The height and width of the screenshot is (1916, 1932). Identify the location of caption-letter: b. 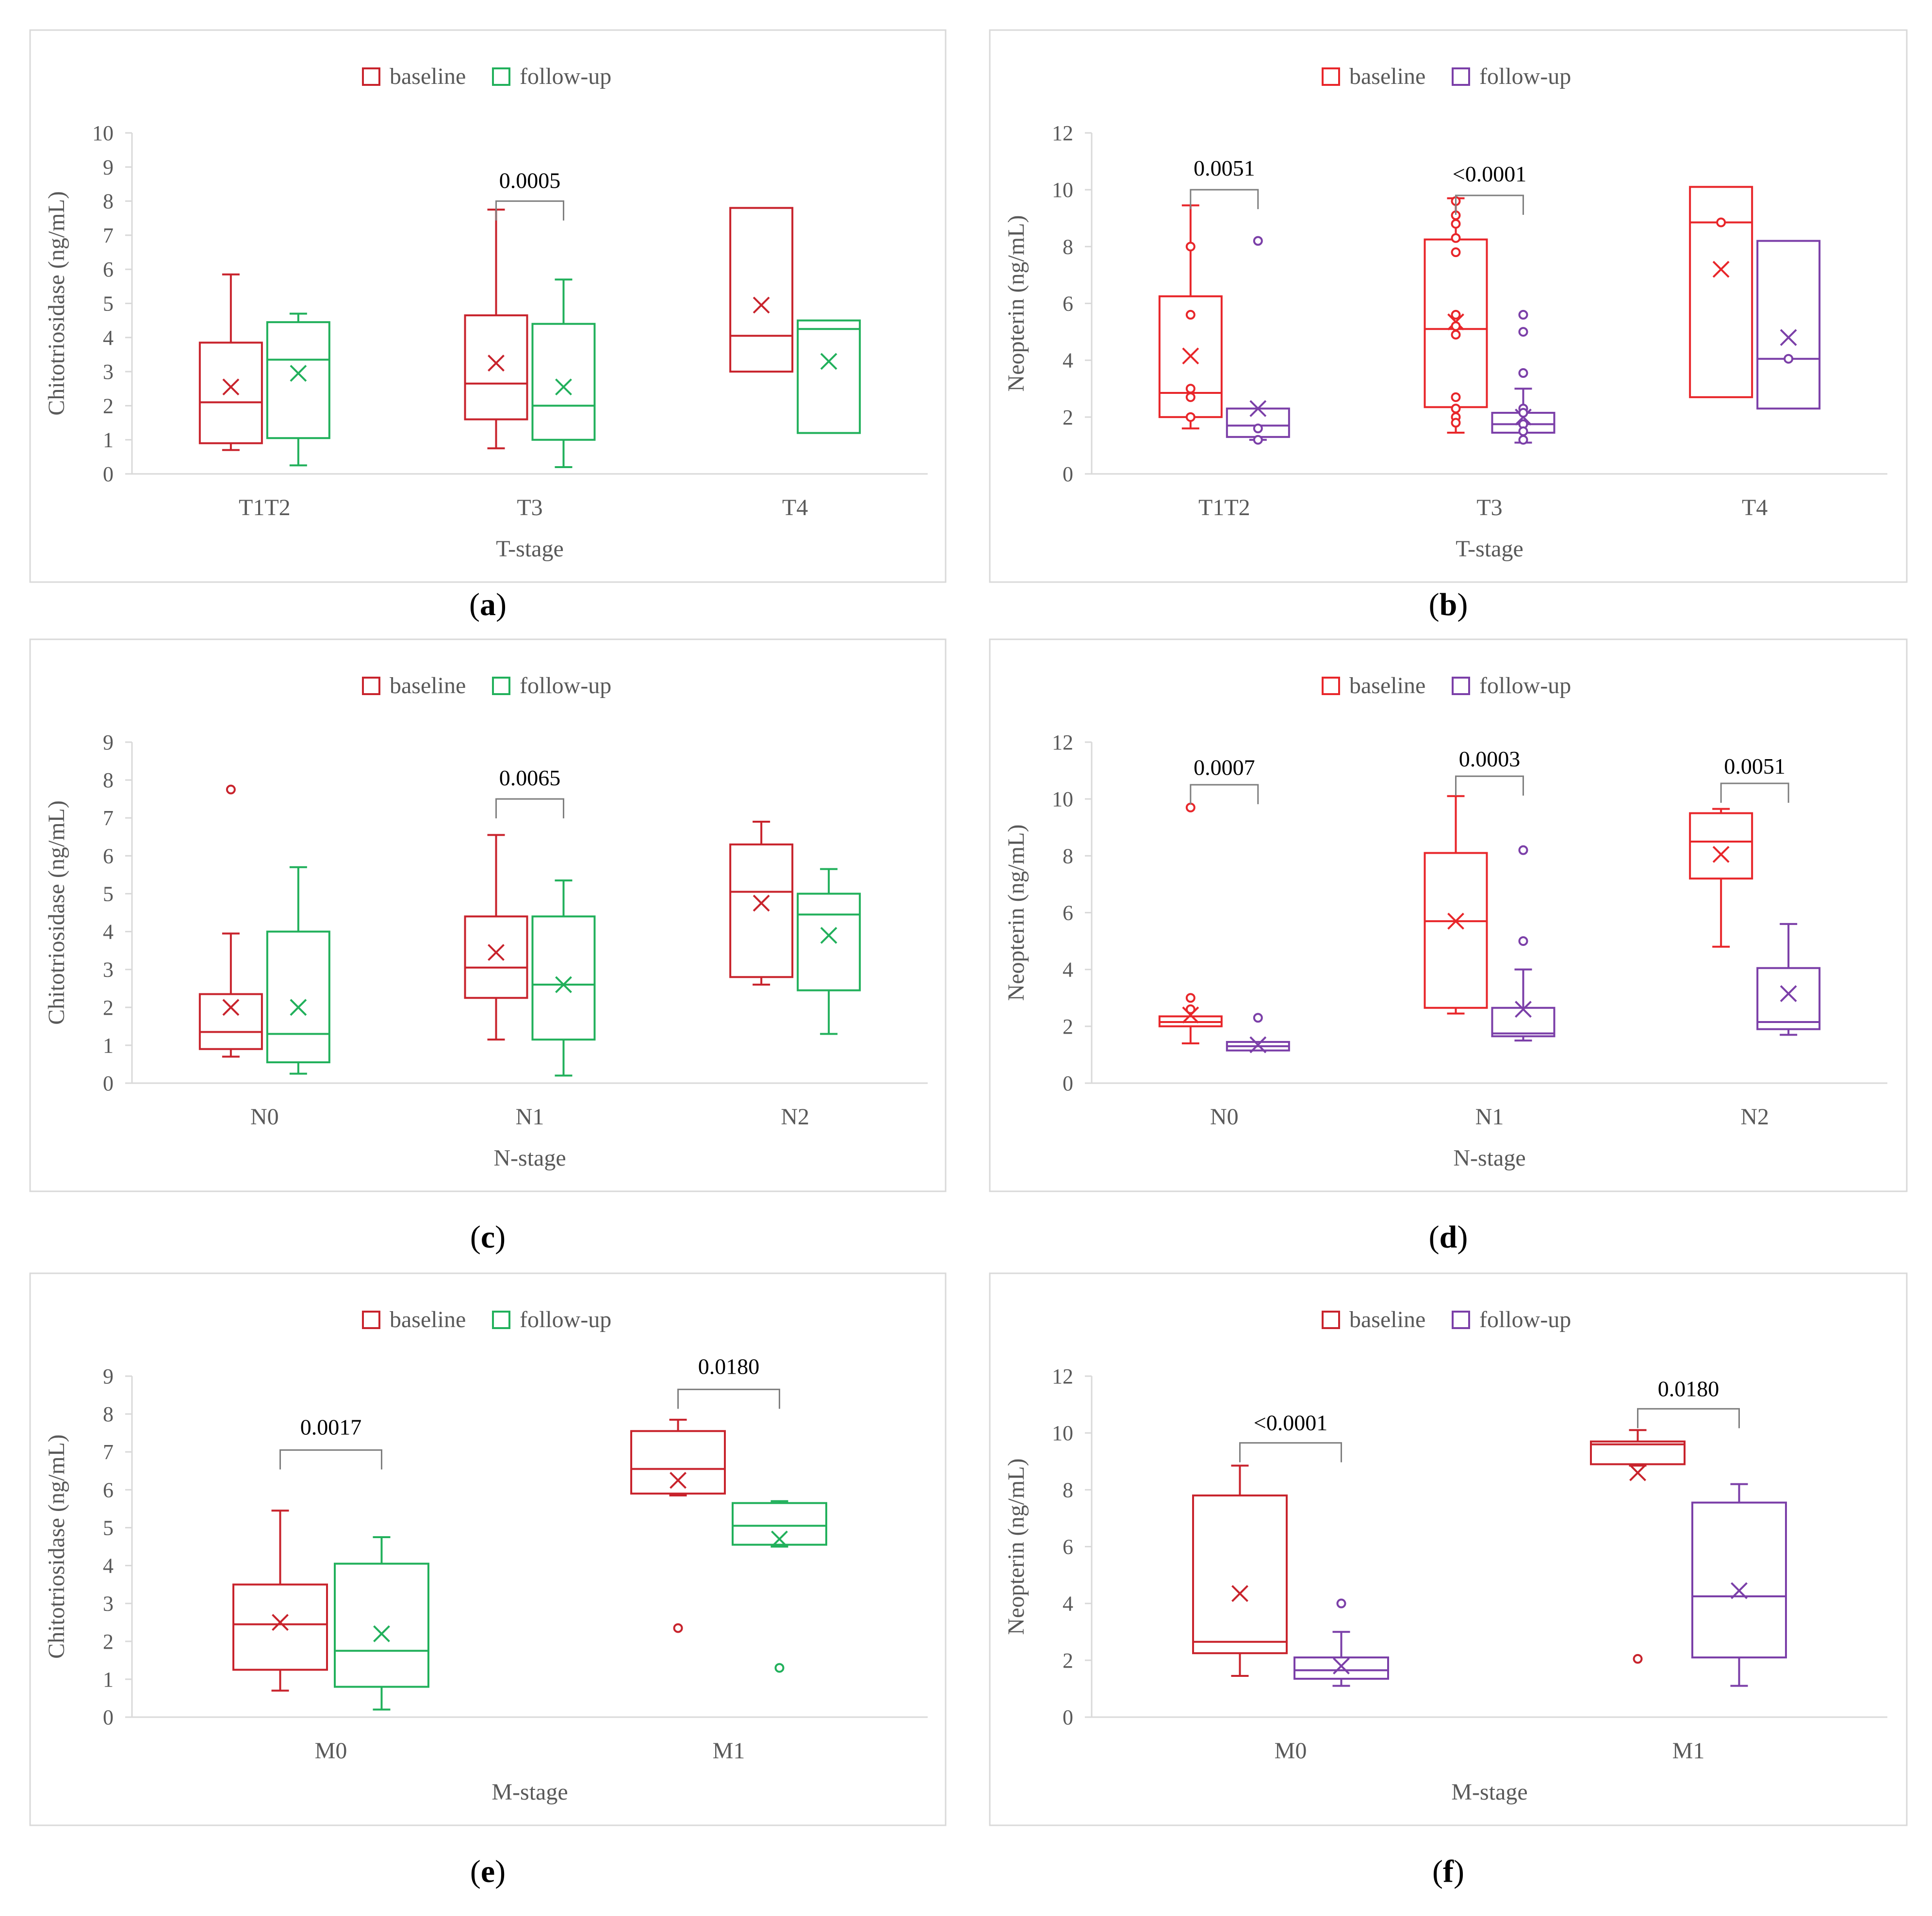
(1449, 604).